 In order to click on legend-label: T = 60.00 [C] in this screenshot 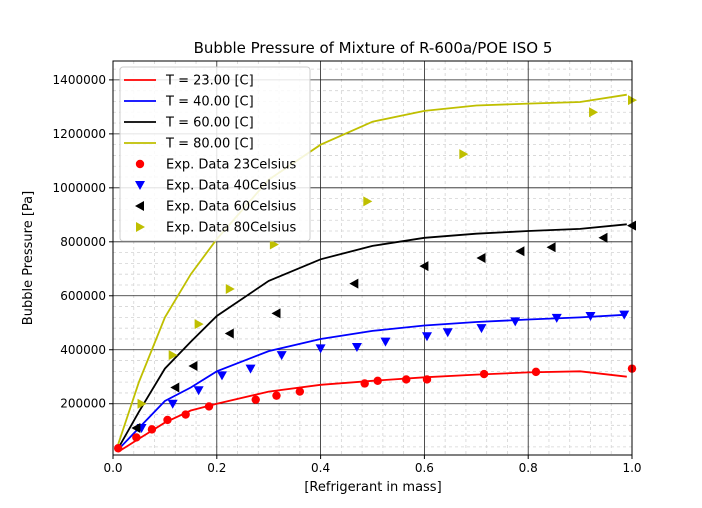, I will do `click(209, 123)`.